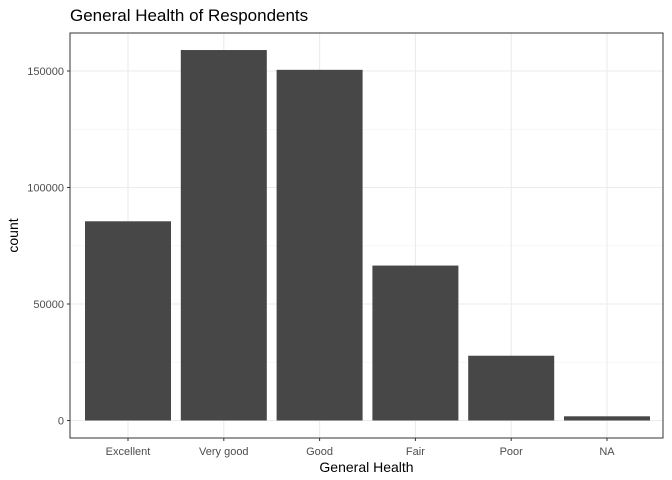  What do you see at coordinates (607, 452) in the screenshot?
I see `x-tick-label: NA` at bounding box center [607, 452].